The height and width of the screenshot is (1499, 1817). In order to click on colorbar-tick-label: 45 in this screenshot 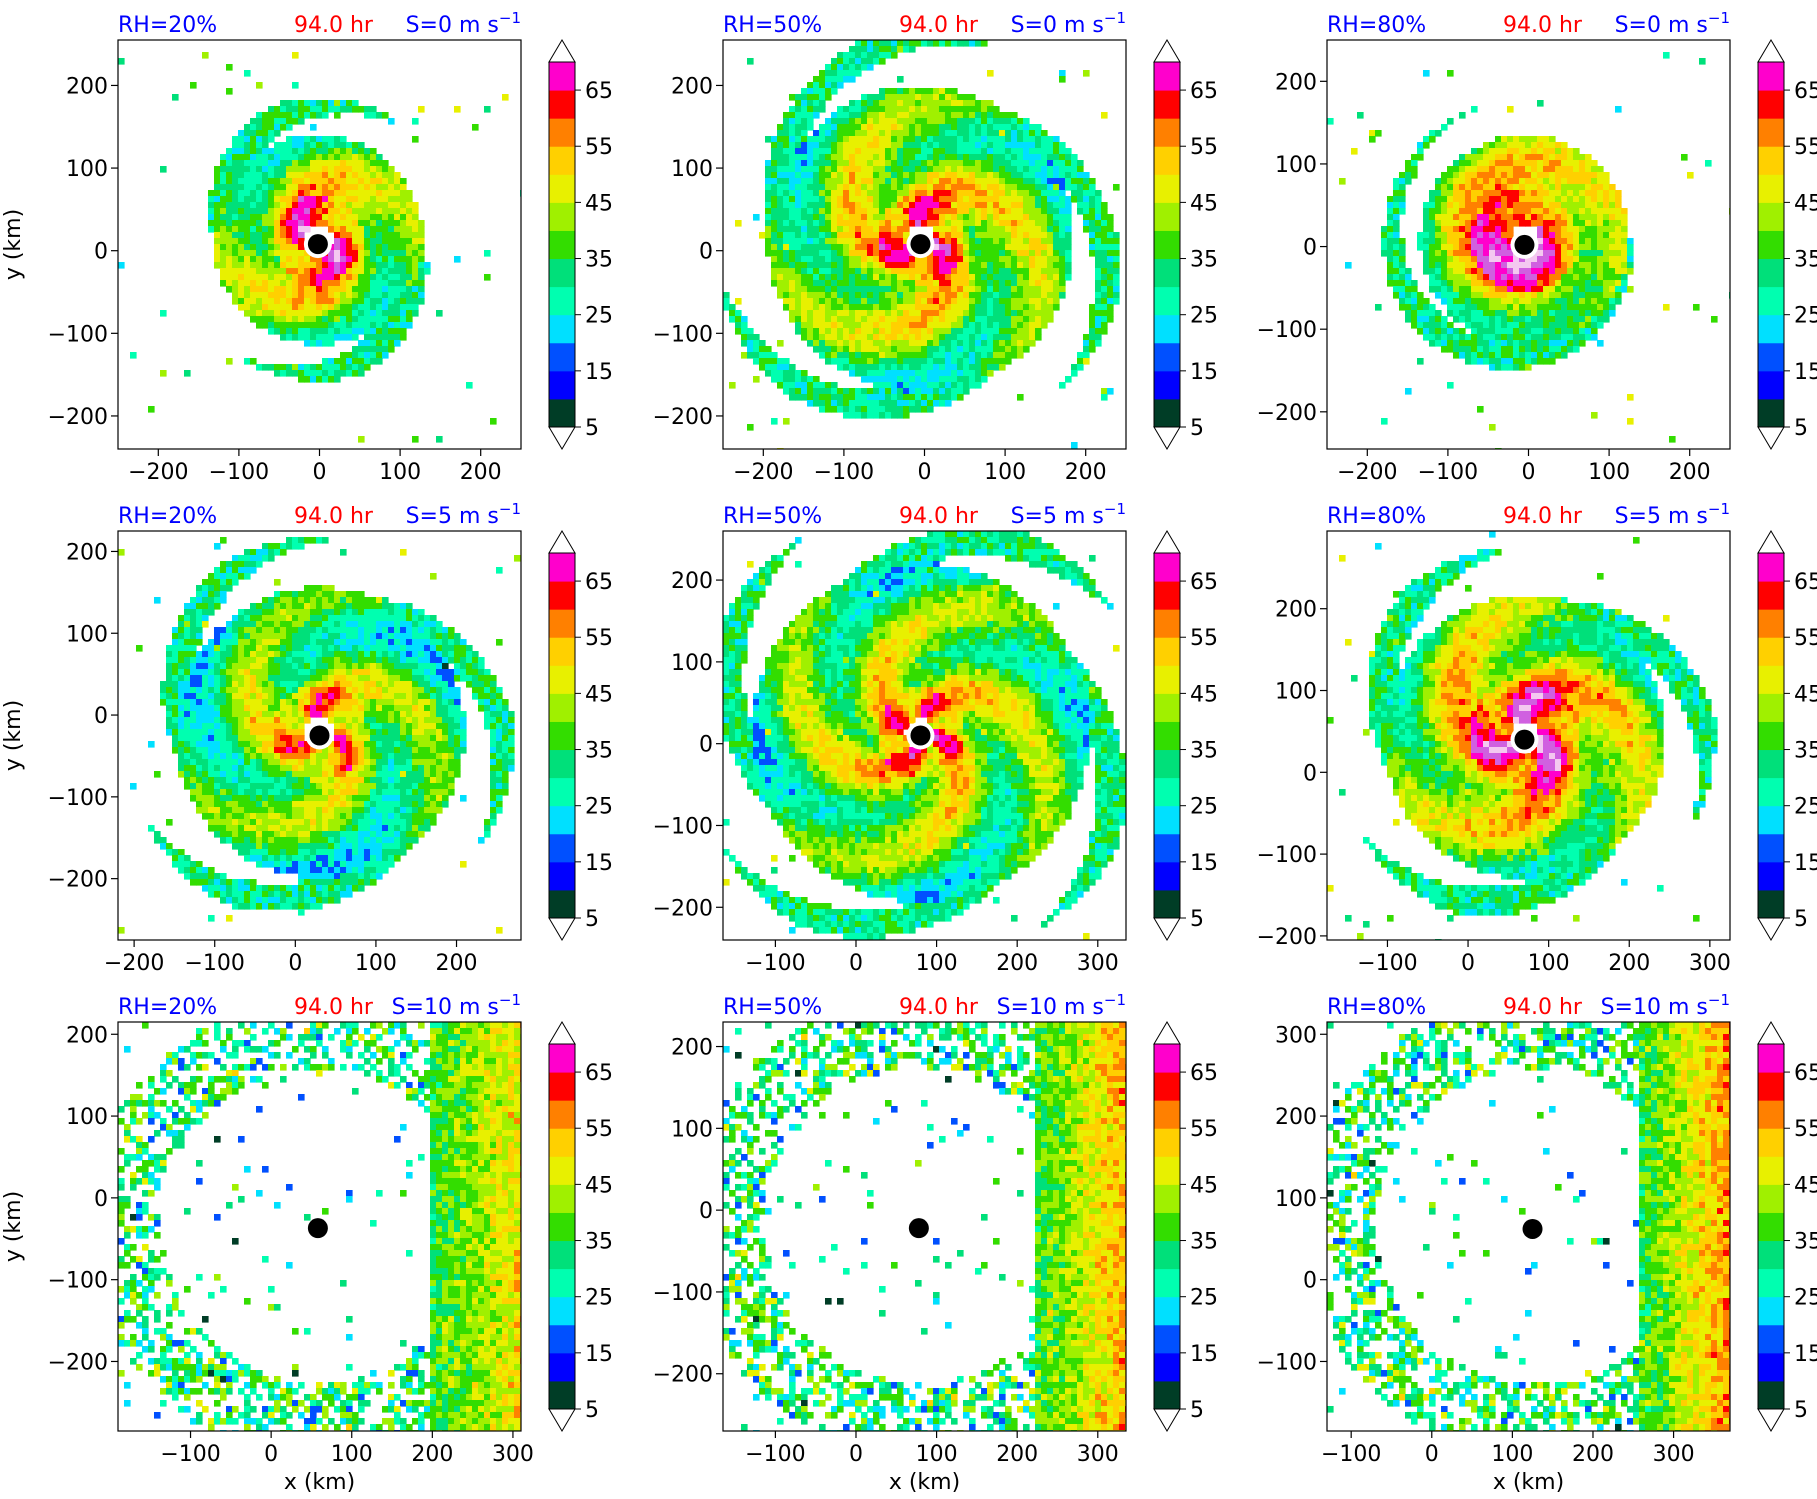, I will do `click(1204, 694)`.